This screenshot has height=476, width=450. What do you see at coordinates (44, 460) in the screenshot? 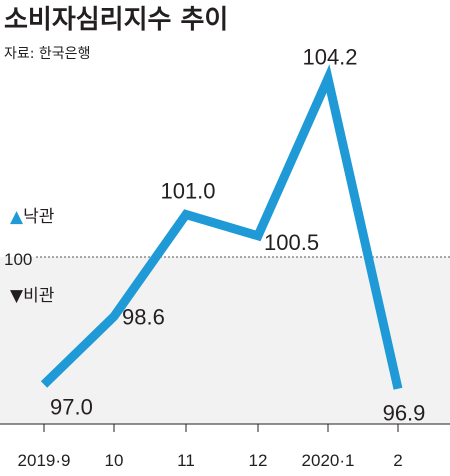
I see `x-tick-label: 2019·9` at bounding box center [44, 460].